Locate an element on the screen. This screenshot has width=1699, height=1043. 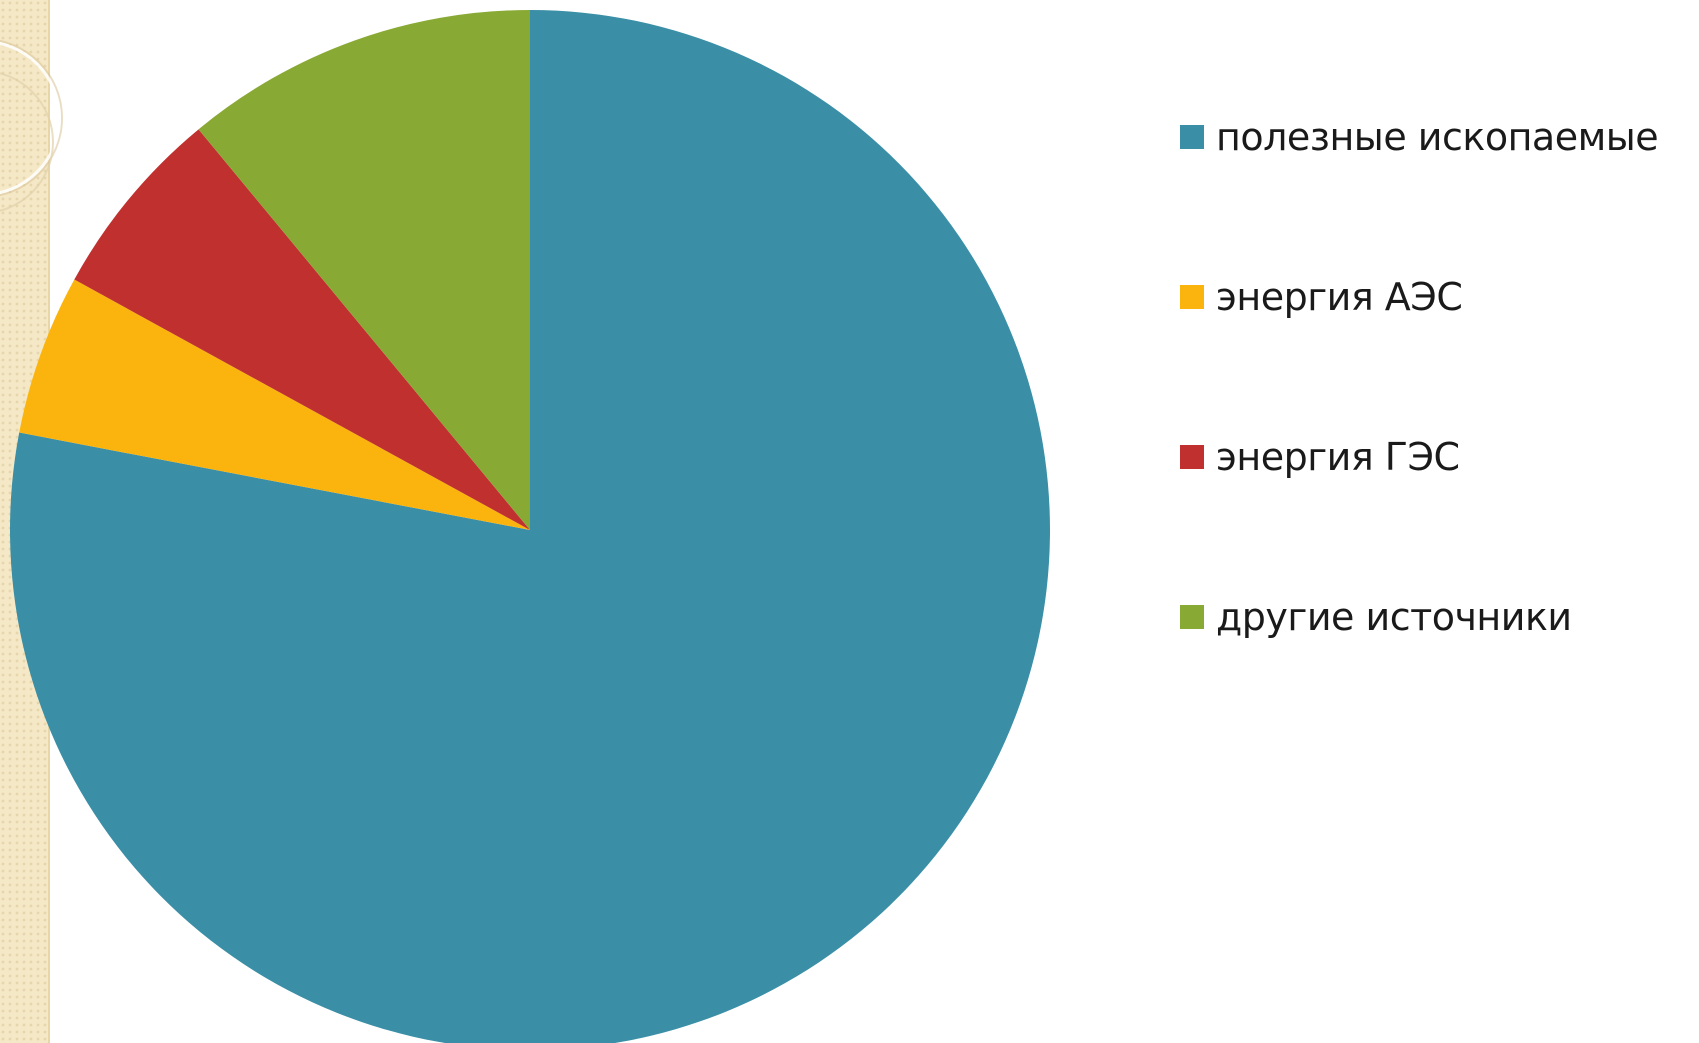
legend-label: энергия АЭС is located at coordinates (1339, 297).